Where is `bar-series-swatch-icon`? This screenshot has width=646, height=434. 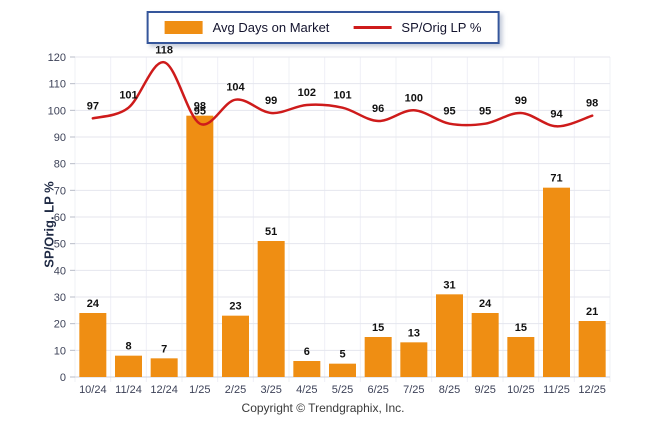
bar-series-swatch-icon is located at coordinates (183, 27).